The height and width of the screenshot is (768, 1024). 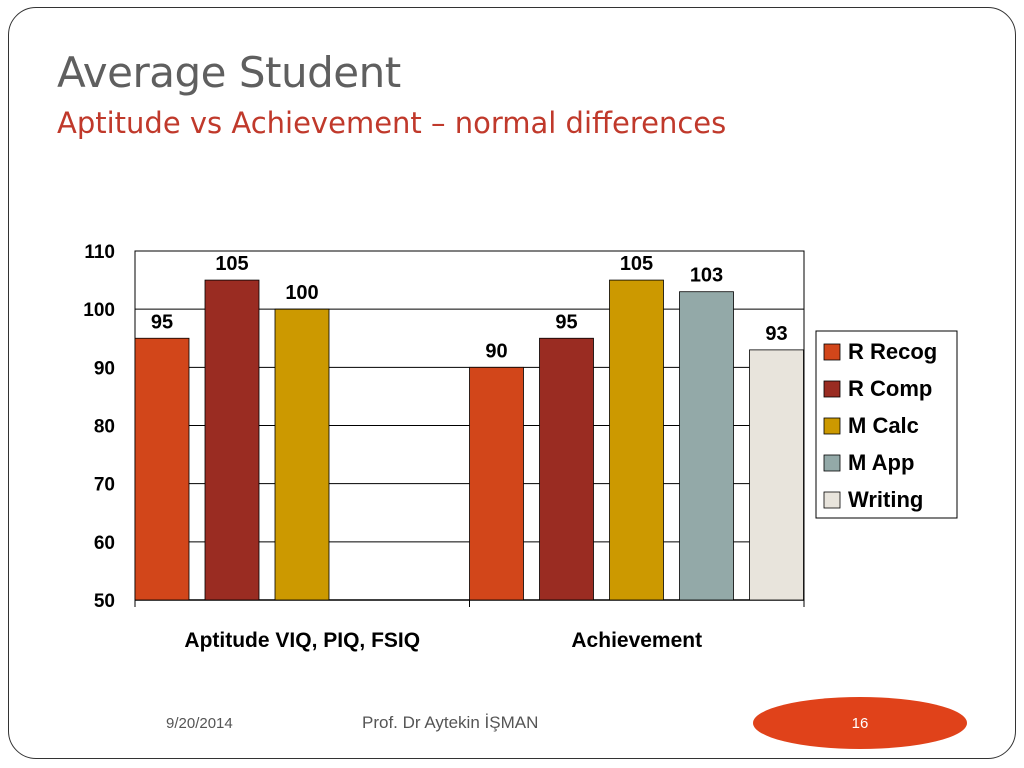 I want to click on legend-label: Writing, so click(x=885, y=499).